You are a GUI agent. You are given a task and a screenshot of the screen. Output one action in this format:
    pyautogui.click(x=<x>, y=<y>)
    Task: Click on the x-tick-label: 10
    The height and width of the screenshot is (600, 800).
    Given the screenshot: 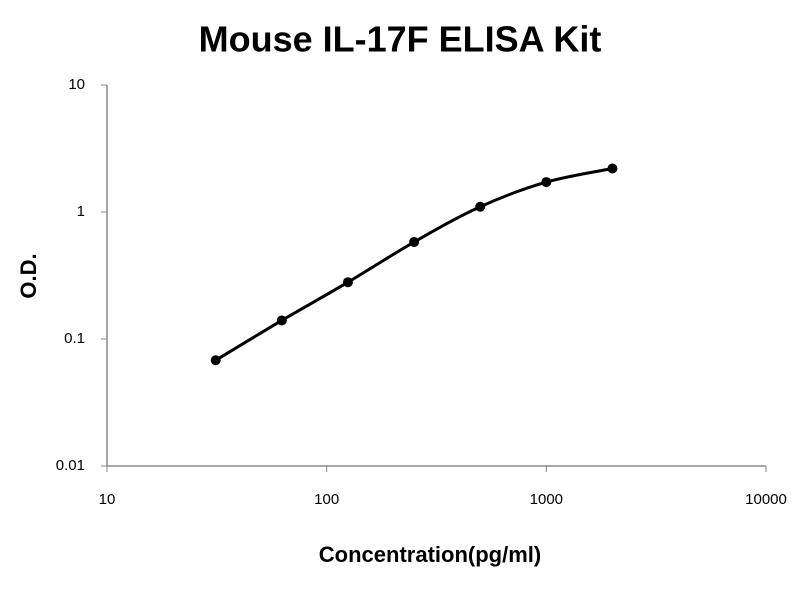 What is the action you would take?
    pyautogui.click(x=107, y=499)
    